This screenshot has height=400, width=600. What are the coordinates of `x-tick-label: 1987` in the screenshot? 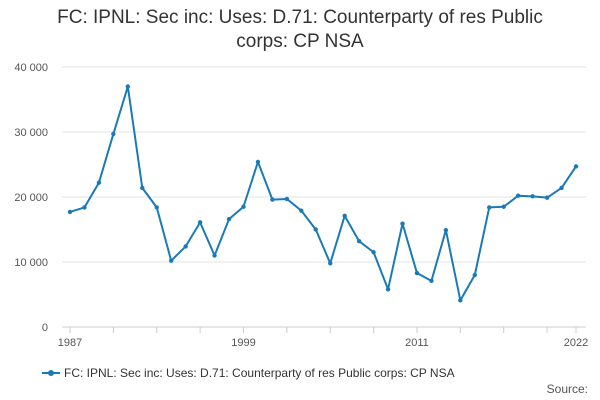 It's located at (70, 343).